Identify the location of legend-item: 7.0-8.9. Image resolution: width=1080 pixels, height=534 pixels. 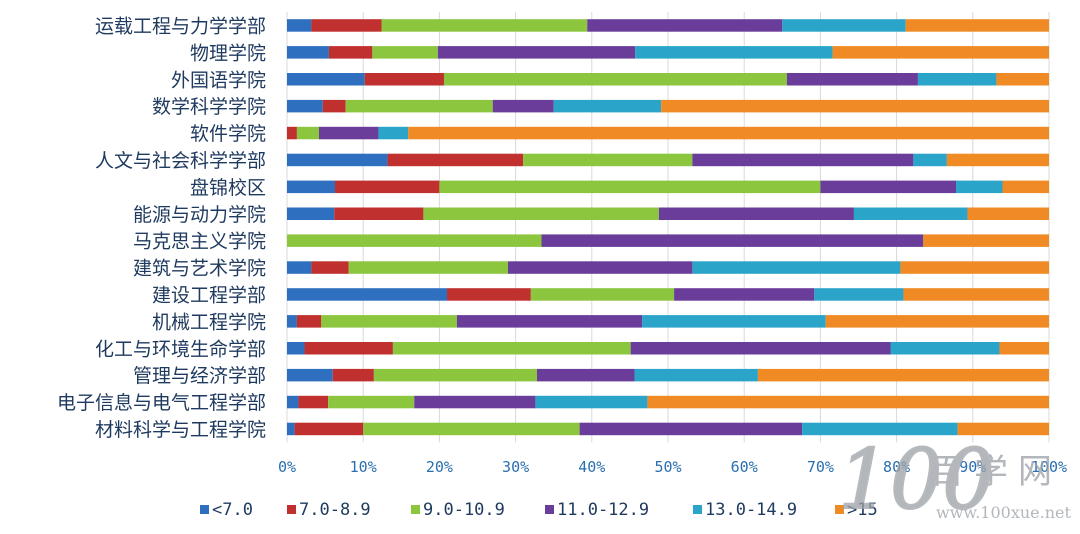
(329, 510).